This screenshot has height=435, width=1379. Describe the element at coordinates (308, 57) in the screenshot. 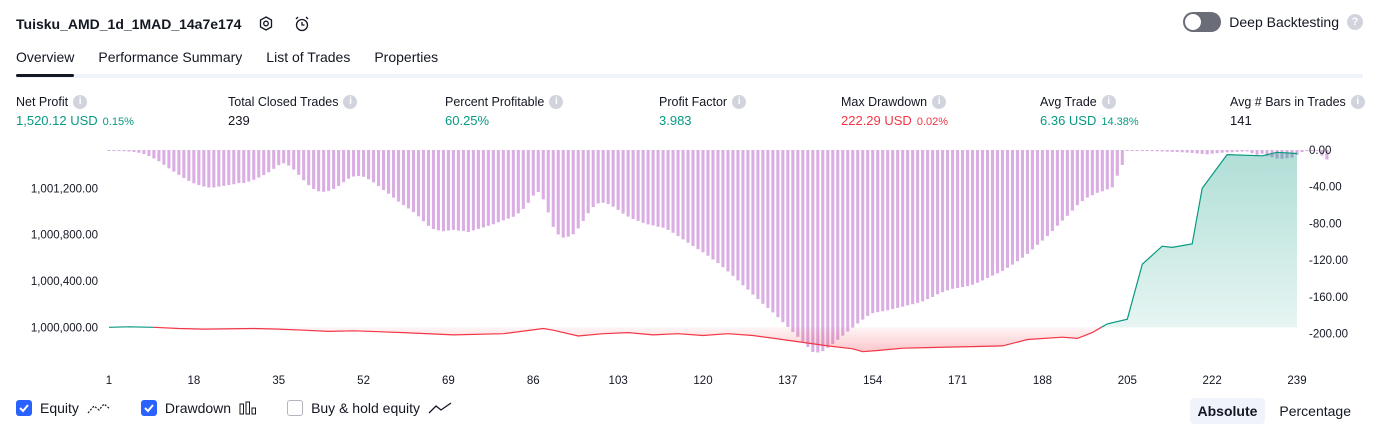

I see `tab-list-of-trades: List of Trades` at that location.